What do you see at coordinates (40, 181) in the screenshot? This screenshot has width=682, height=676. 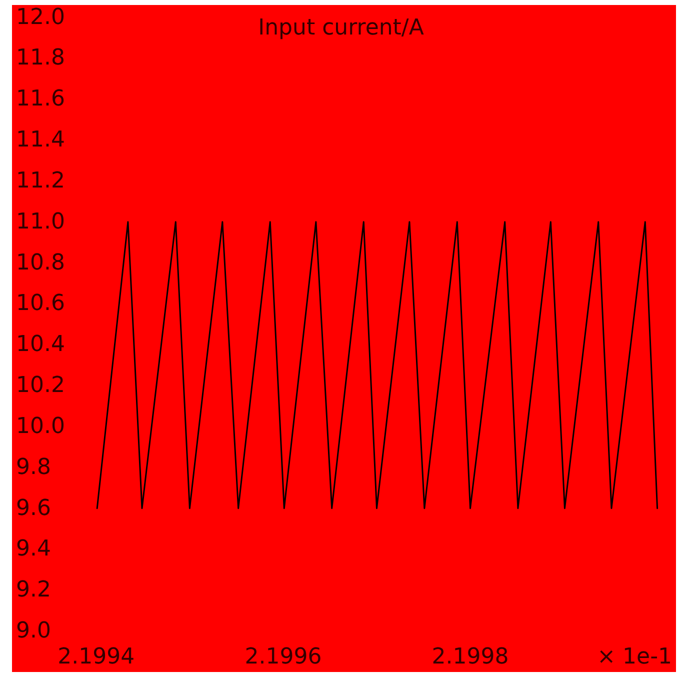 I see `y-tick-label: 11.2` at bounding box center [40, 181].